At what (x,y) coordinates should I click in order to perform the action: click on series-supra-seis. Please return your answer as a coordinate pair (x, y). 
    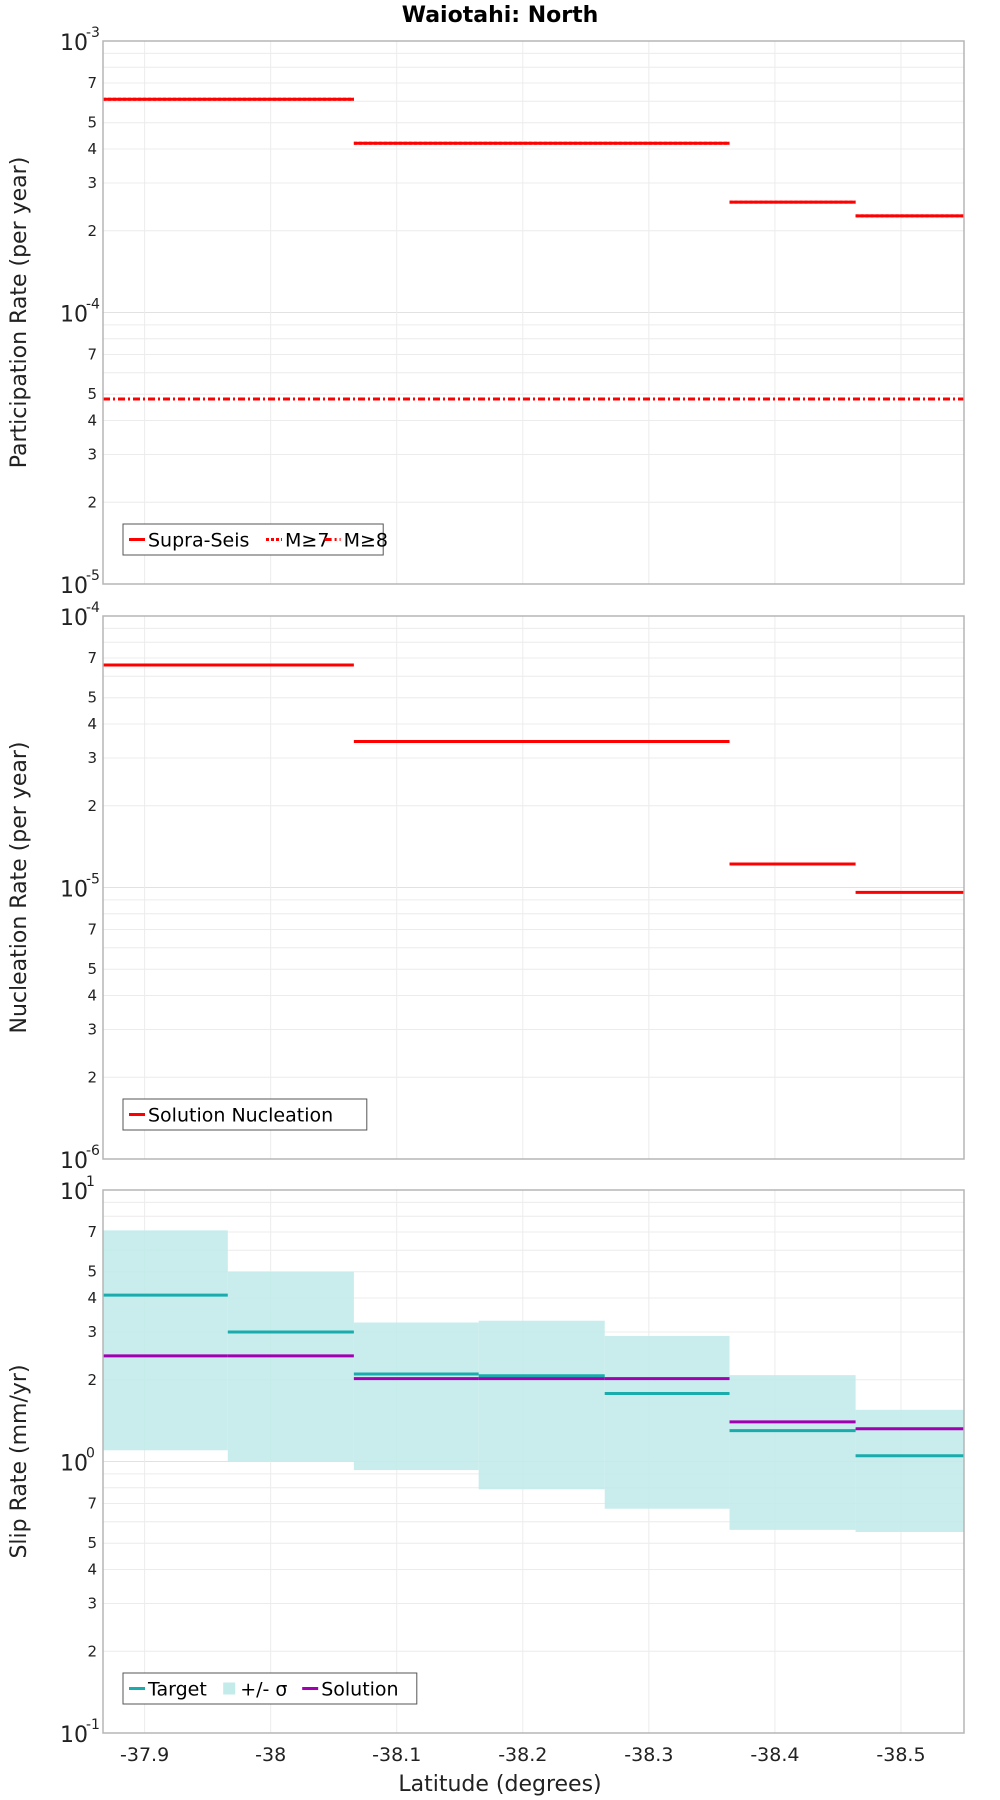
    Looking at the image, I should click on (533, 157).